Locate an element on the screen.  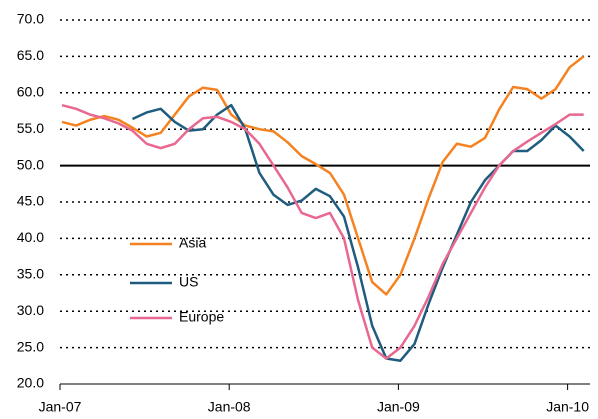
y-tick-label: 55.0 is located at coordinates (30, 128).